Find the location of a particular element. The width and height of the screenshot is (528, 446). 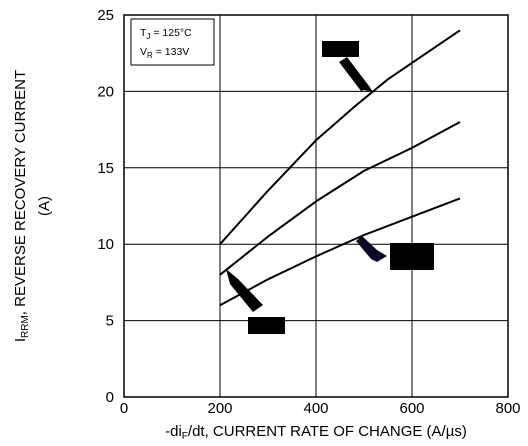

y-tick-label: 25 is located at coordinates (105, 15).